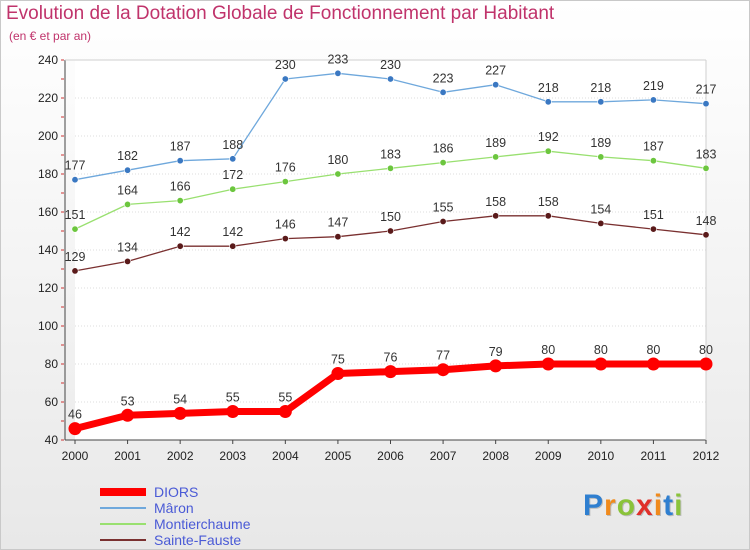  Describe the element at coordinates (706, 154) in the screenshot. I see `data-label-montierchaume: 183` at that location.